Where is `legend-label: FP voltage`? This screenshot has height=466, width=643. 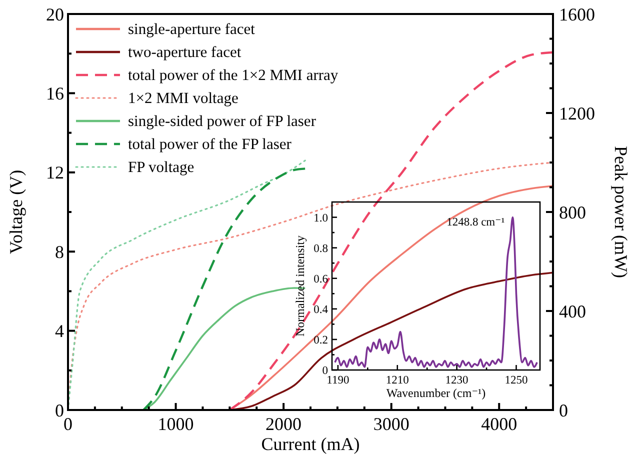
legend-label: FP voltage is located at coordinates (161, 167).